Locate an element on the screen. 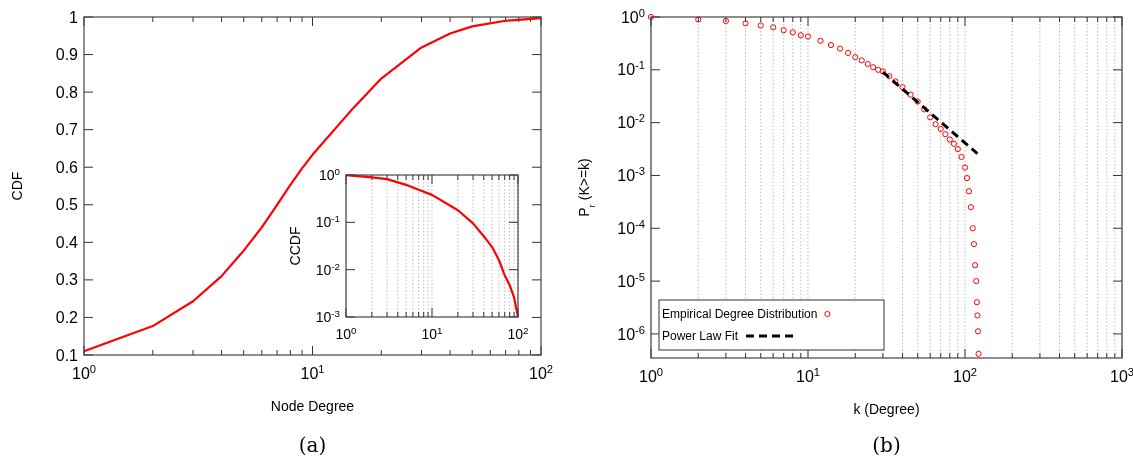 The height and width of the screenshot is (469, 1133). y-tick-label: 0.9 is located at coordinates (67, 55).